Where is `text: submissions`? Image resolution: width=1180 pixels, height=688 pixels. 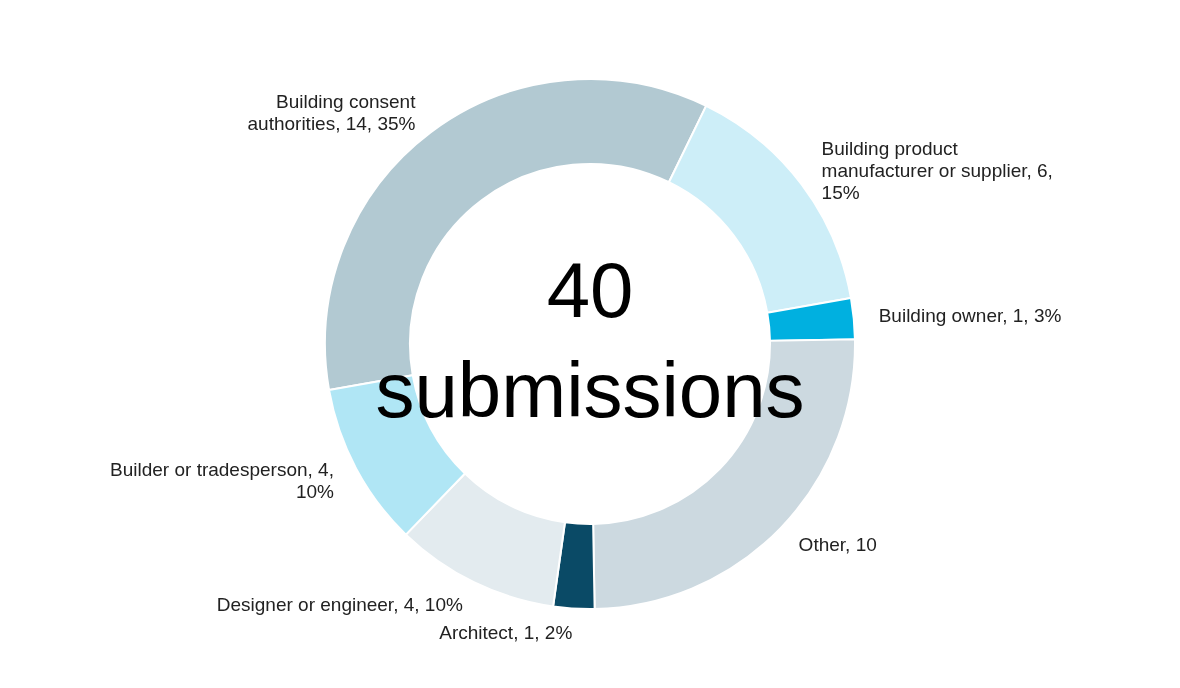
text: submissions is located at coordinates (590, 390).